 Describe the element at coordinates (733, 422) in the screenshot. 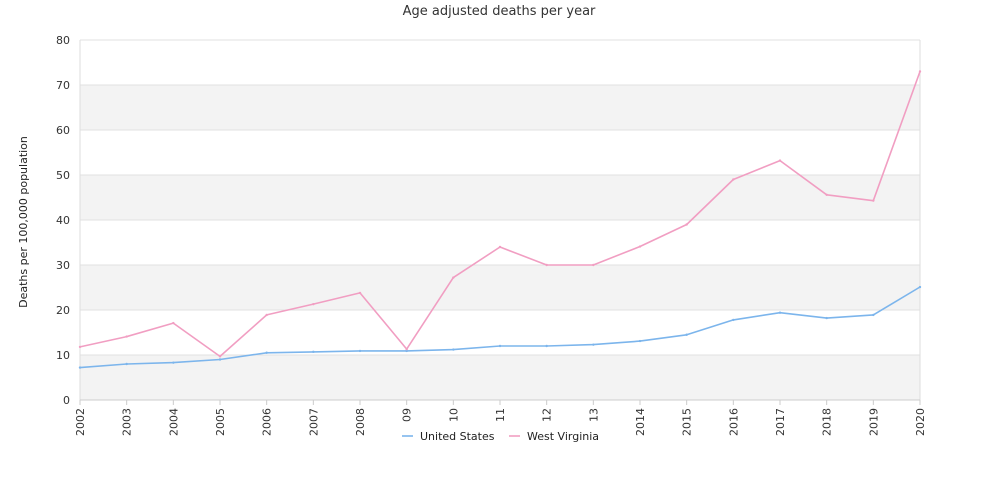

I see `x-tick-label: 2016` at that location.